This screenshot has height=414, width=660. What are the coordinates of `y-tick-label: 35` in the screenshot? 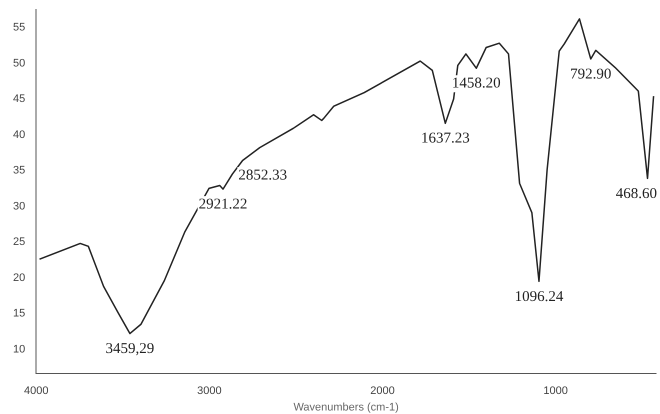 It's located at (19, 170).